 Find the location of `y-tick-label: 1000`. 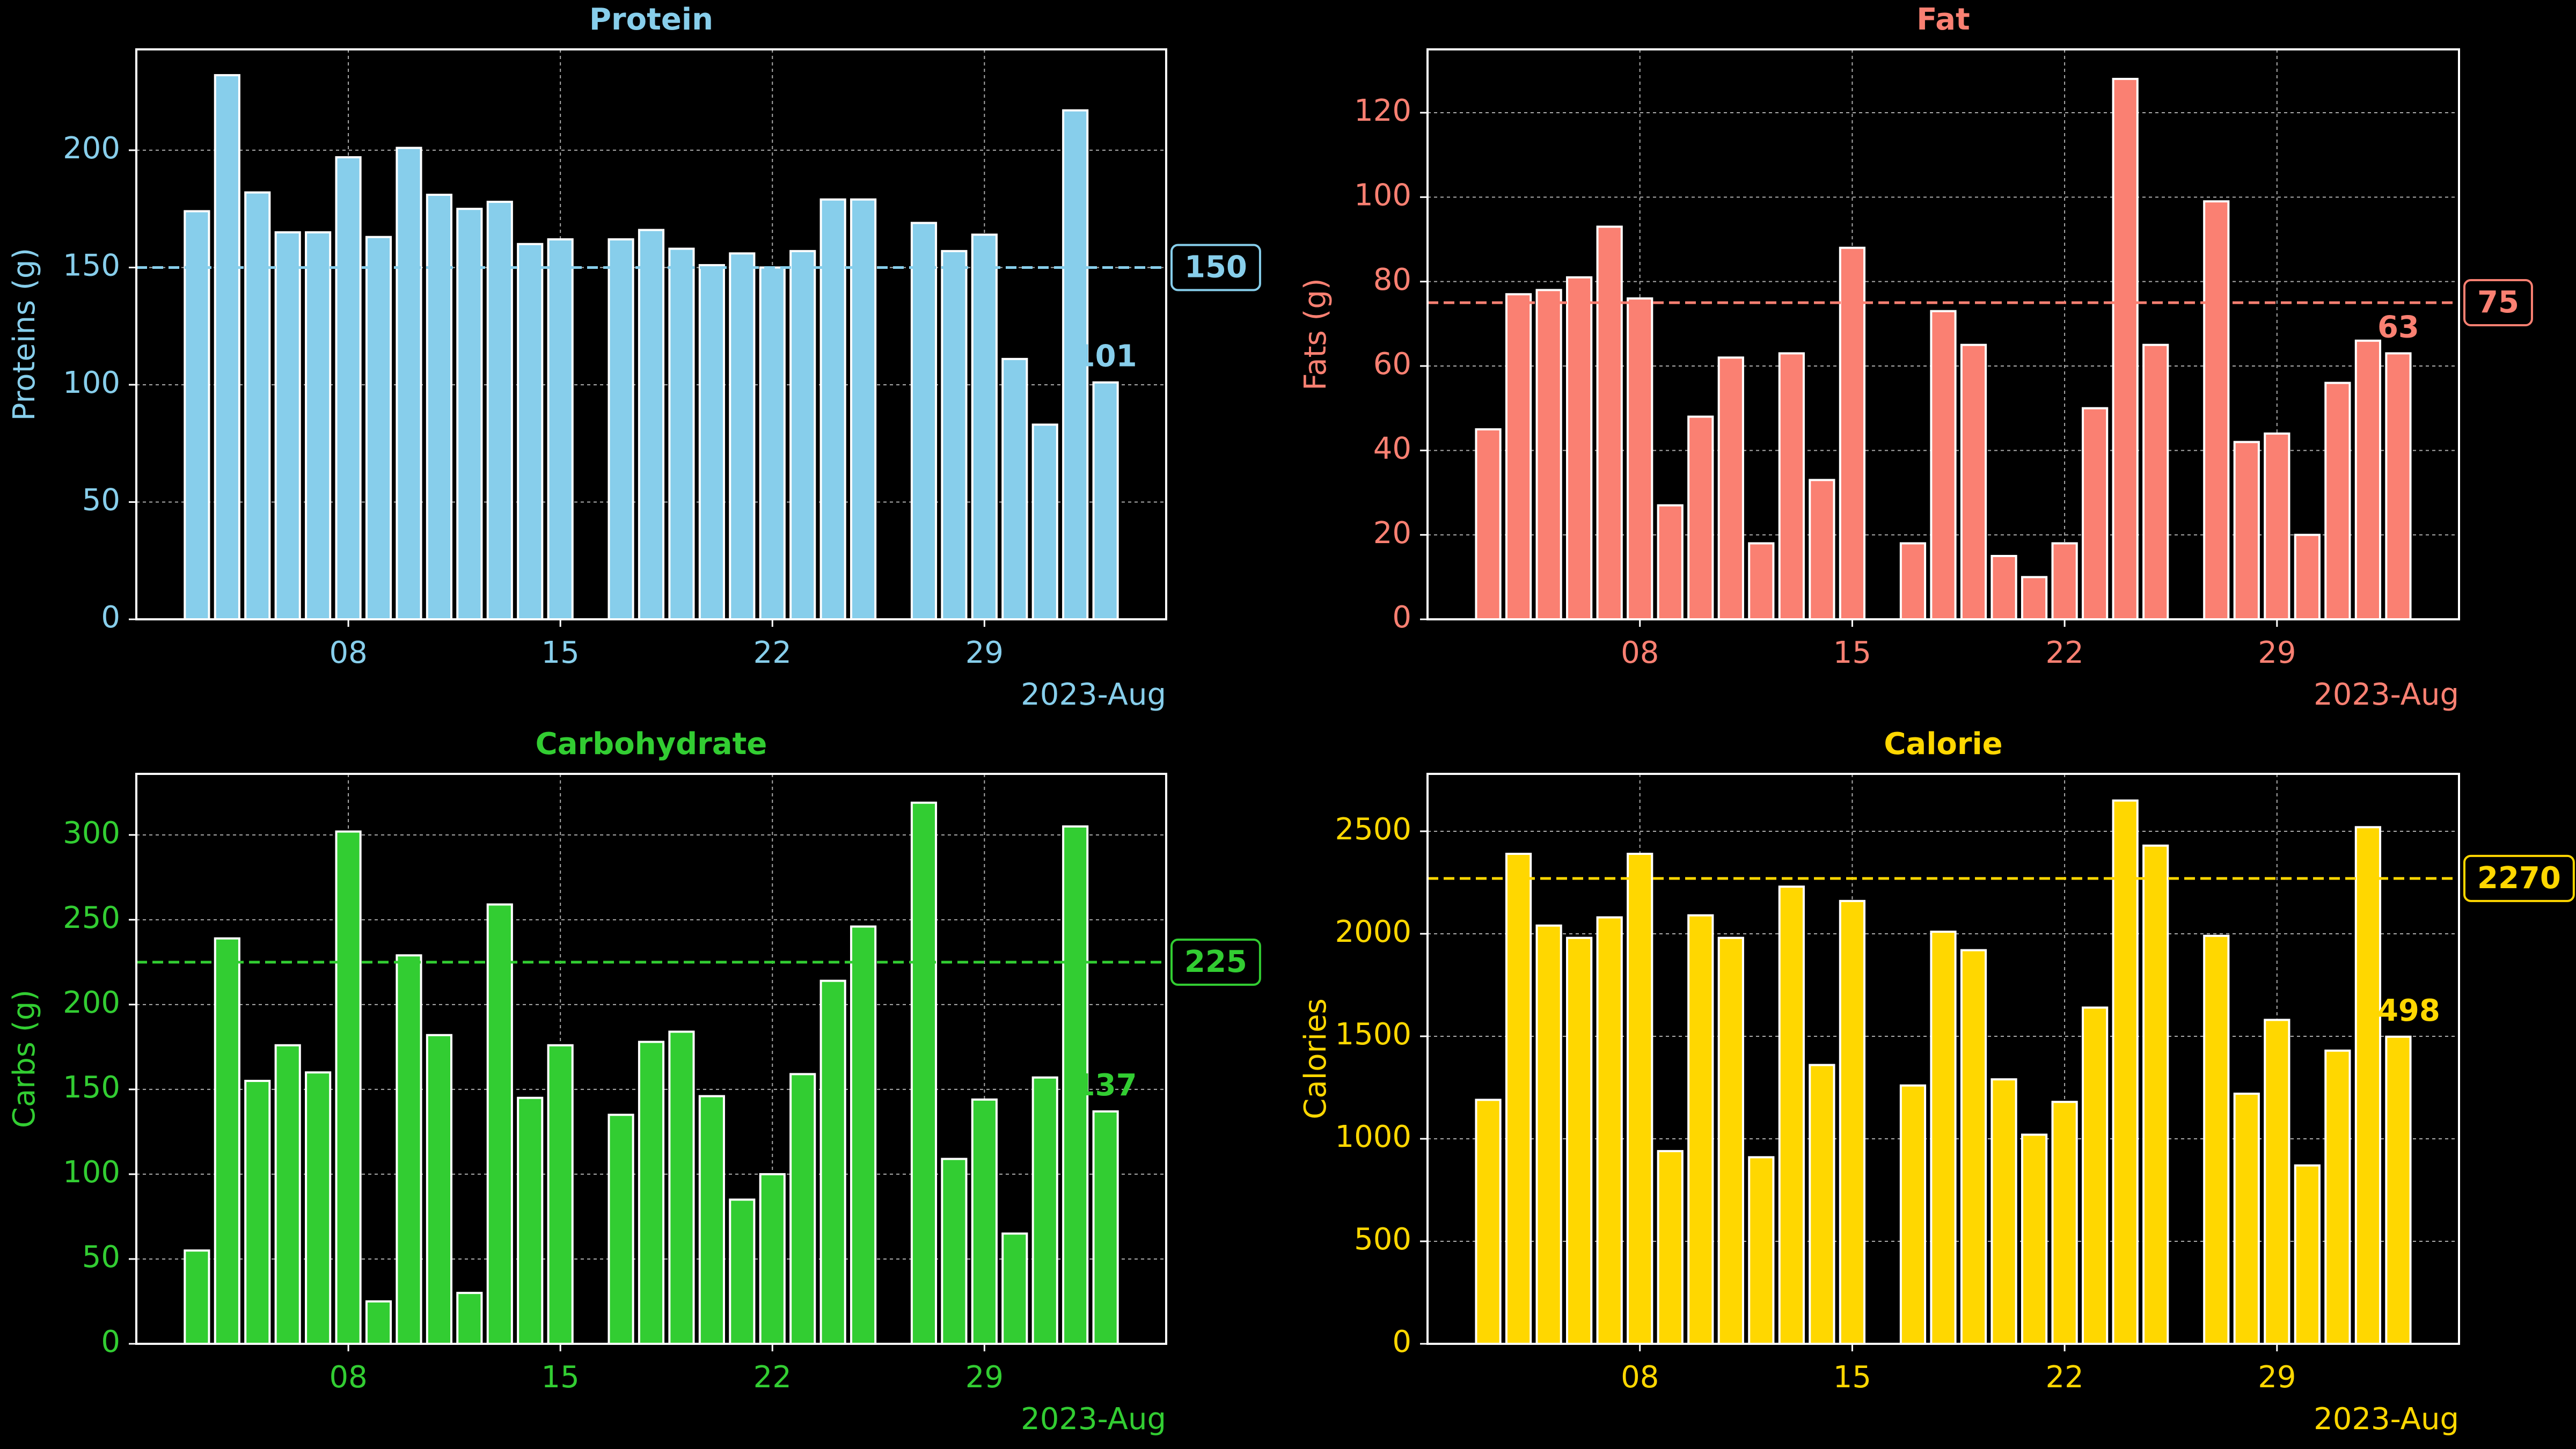

y-tick-label: 1000 is located at coordinates (1373, 1136).